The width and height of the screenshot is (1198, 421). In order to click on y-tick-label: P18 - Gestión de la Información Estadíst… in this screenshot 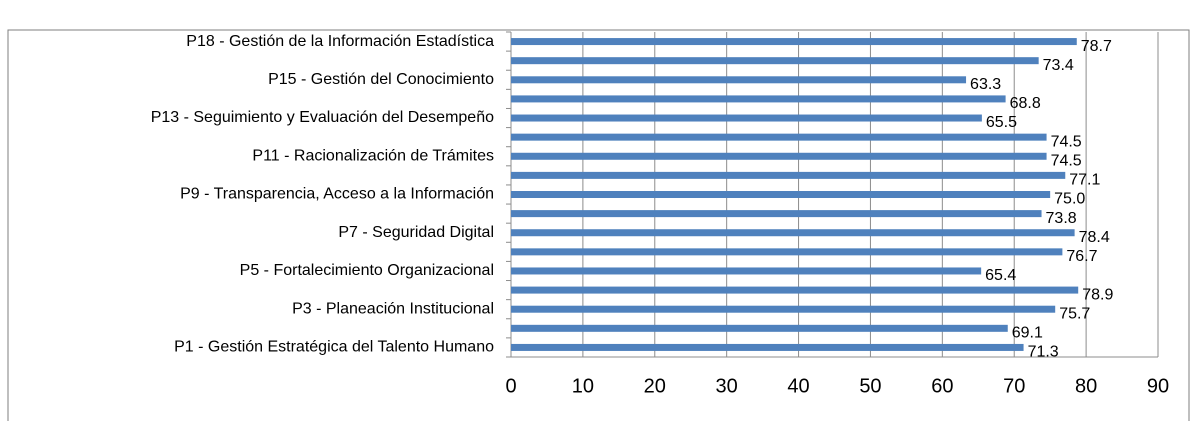, I will do `click(340, 41)`.